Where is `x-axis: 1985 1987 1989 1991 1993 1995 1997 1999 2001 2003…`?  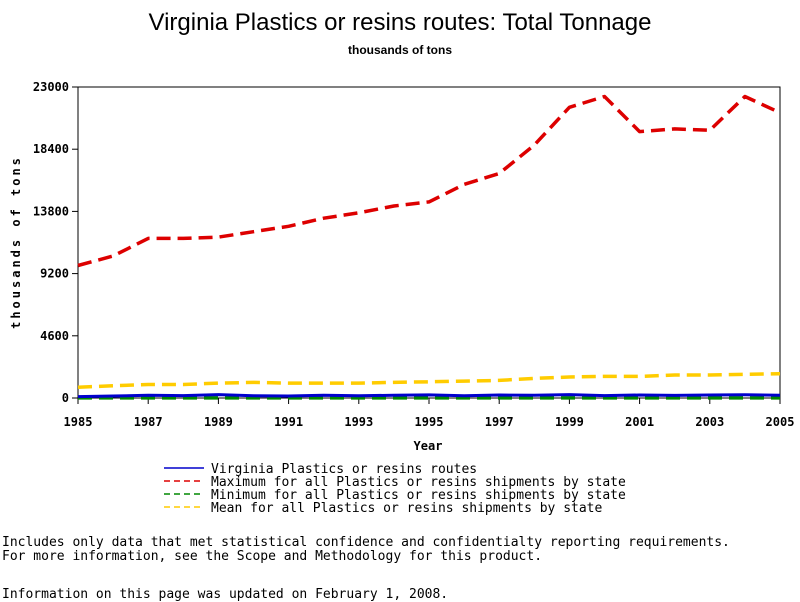 x-axis: 1985 1987 1989 1991 1993 1995 1997 1999 2001 2003… is located at coordinates (429, 413).